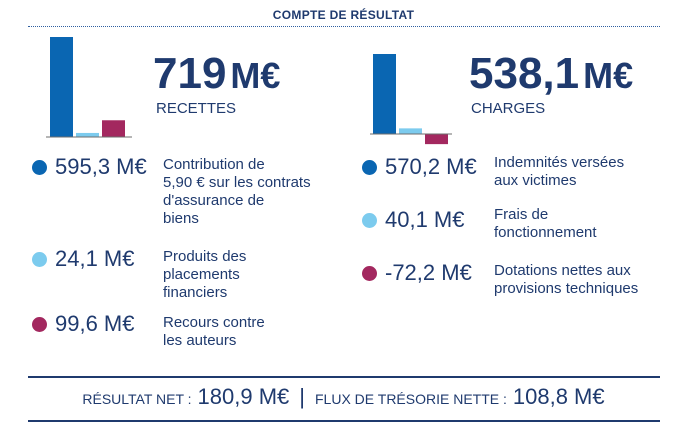  What do you see at coordinates (214, 200) in the screenshot?
I see `description-line: d'assurance de` at bounding box center [214, 200].